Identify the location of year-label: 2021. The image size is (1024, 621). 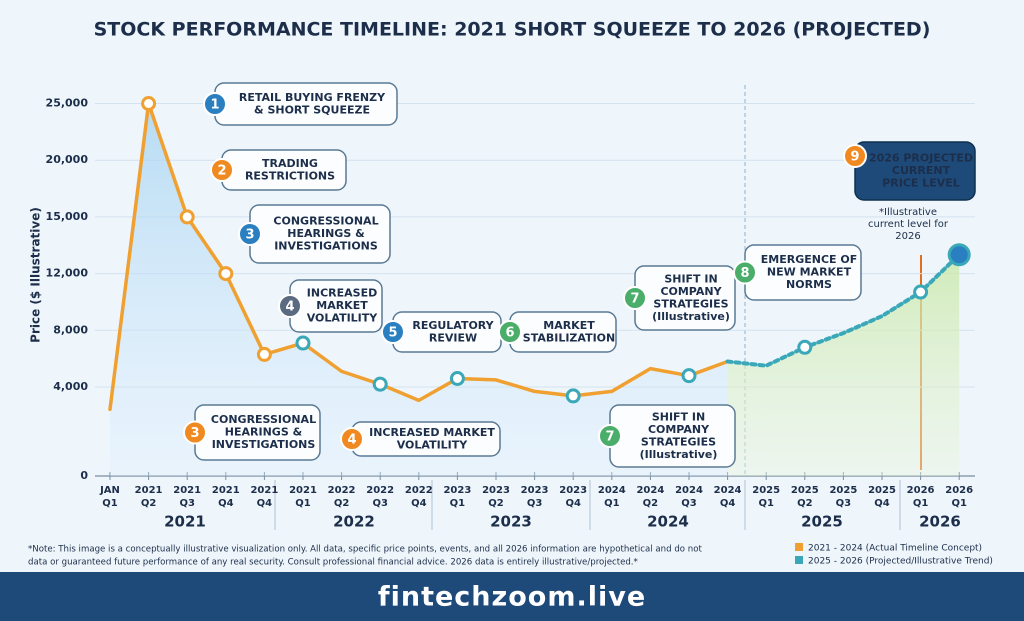
(185, 522).